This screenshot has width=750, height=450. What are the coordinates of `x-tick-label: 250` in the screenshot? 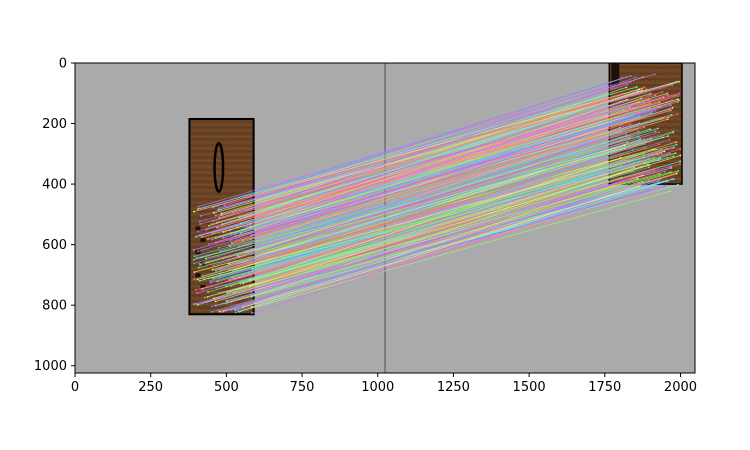 It's located at (150, 387).